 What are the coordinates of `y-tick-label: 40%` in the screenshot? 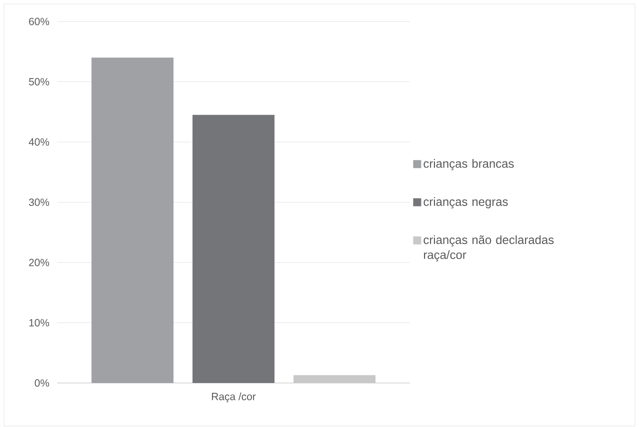 It's located at (39, 142).